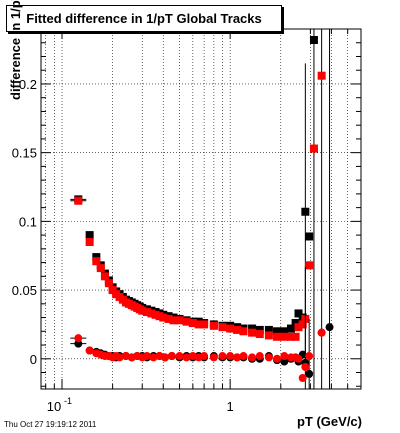 This screenshot has height=433, width=400. I want to click on y-tick-label: 0.15, so click(24, 153).